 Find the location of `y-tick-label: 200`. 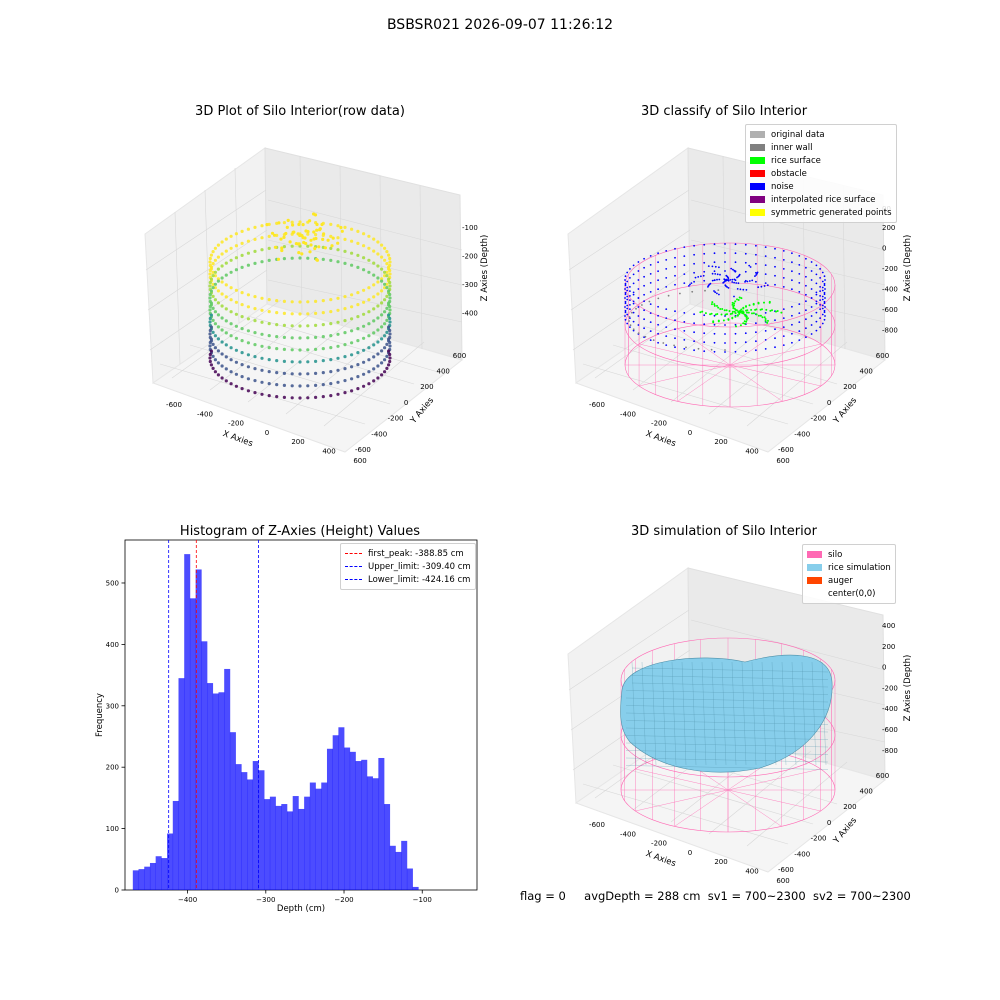

y-tick-label: 200 is located at coordinates (112, 768).